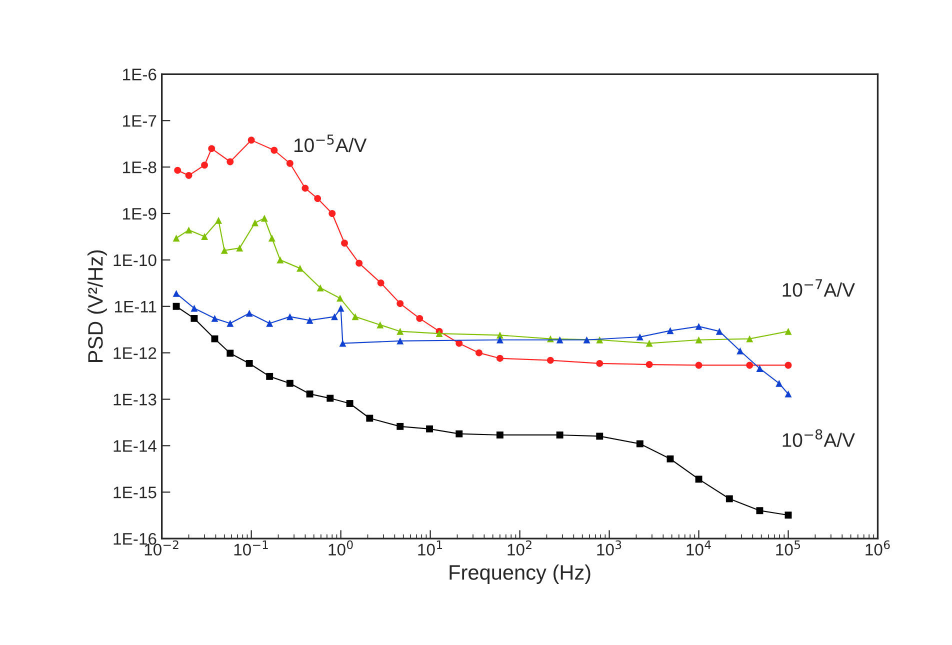 The width and height of the screenshot is (952, 645). What do you see at coordinates (135, 492) in the screenshot?
I see `y-tick-label: 1E-15` at bounding box center [135, 492].